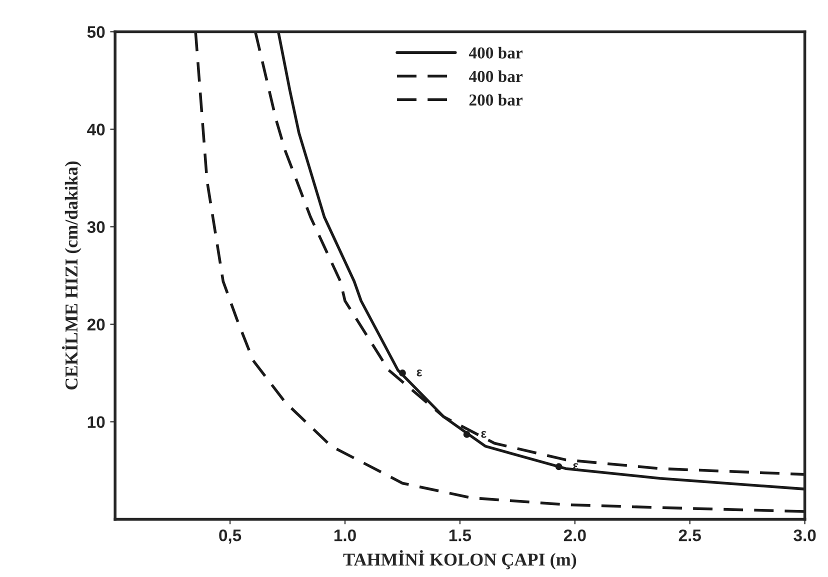 This screenshot has height=577, width=828. What do you see at coordinates (689, 535) in the screenshot?
I see `x-tick-label: 2.5` at bounding box center [689, 535].